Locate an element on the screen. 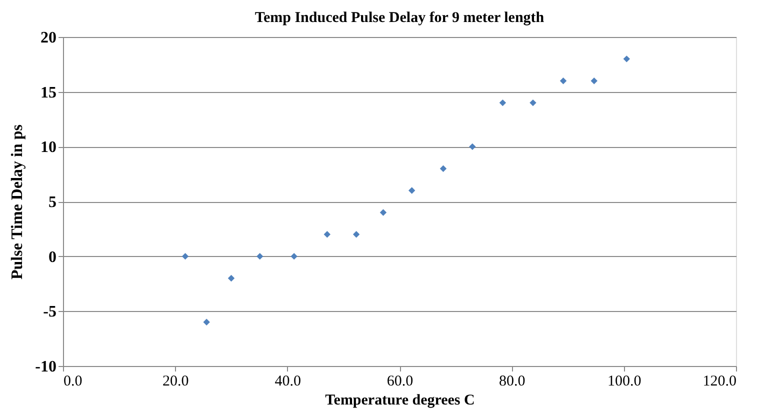 Image resolution: width=759 pixels, height=411 pixels. x-tick-label: 80.0 is located at coordinates (512, 382).